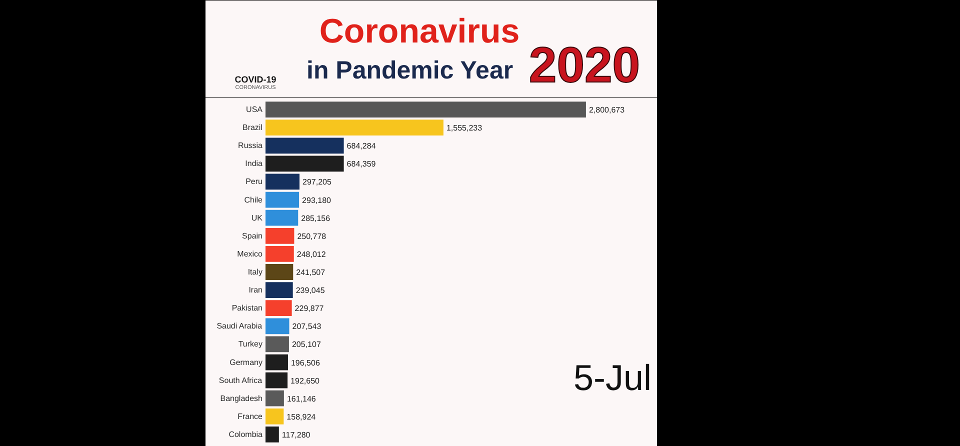  What do you see at coordinates (246, 434) in the screenshot?
I see `y-tick-label: Colombia` at bounding box center [246, 434].